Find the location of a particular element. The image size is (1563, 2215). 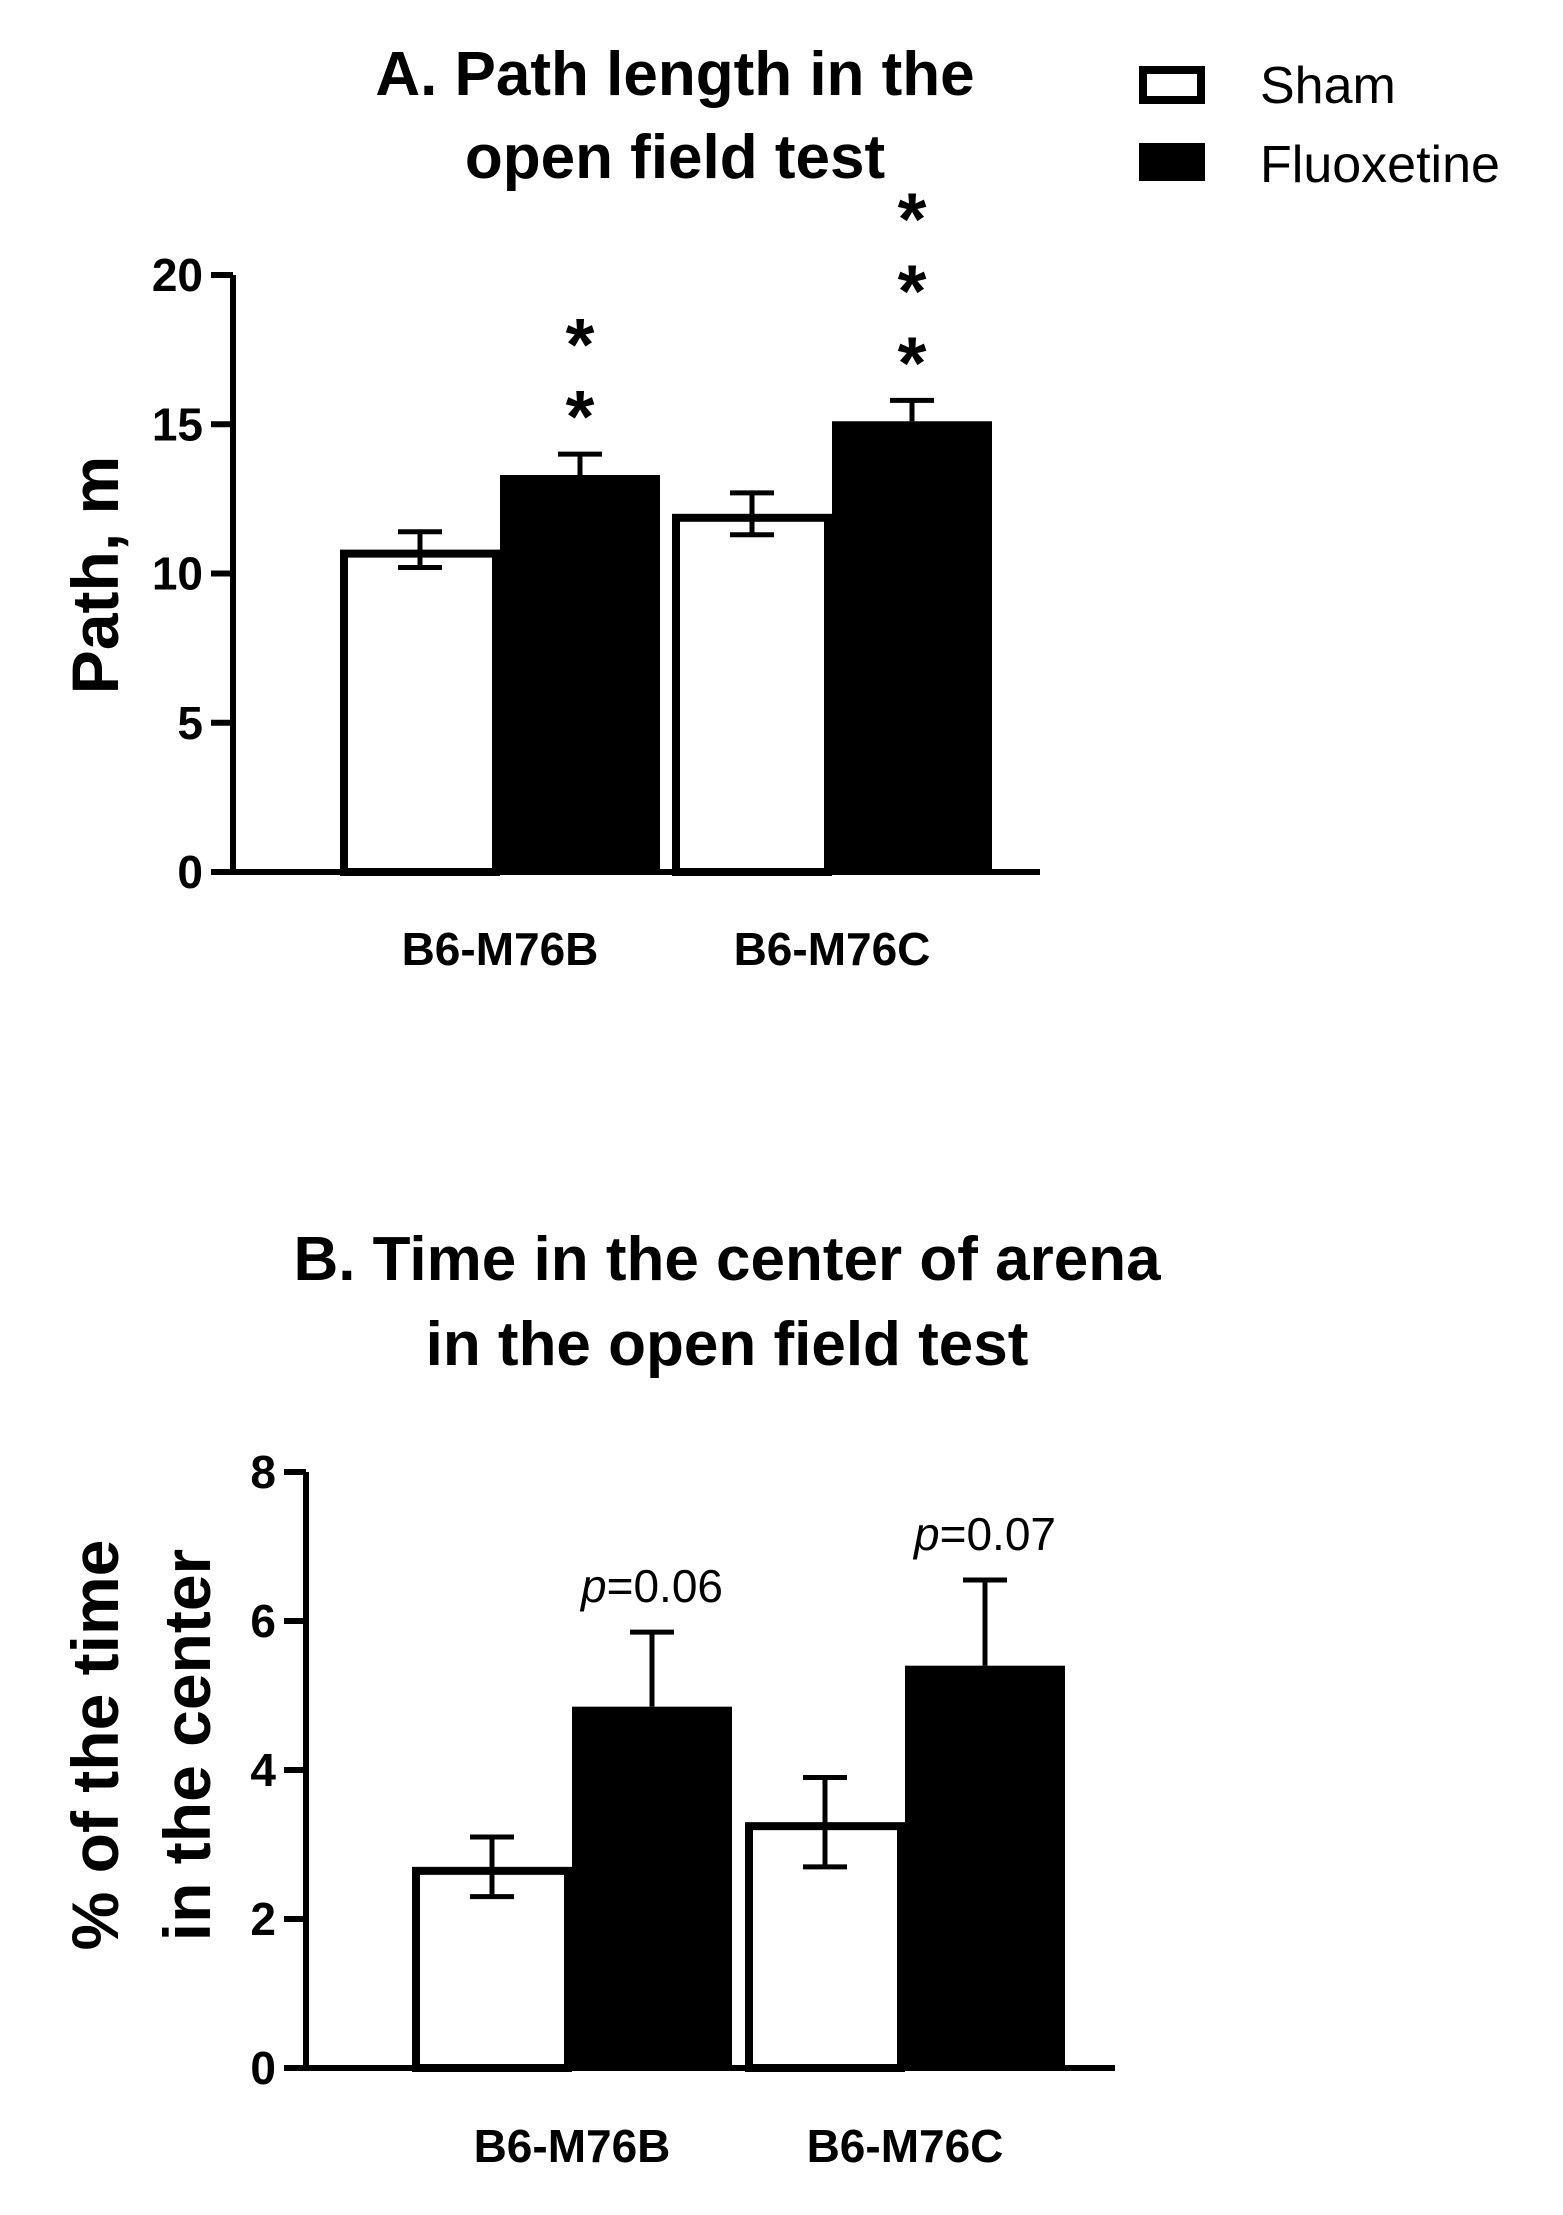

chart-b-y-axis-label-line-1: % of the time is located at coordinates (95, 1745).